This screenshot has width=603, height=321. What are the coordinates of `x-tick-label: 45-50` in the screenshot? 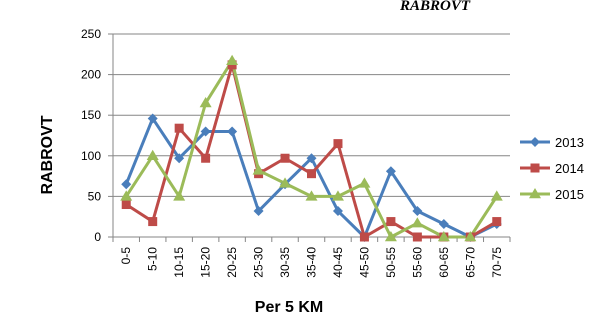 It's located at (364, 262).